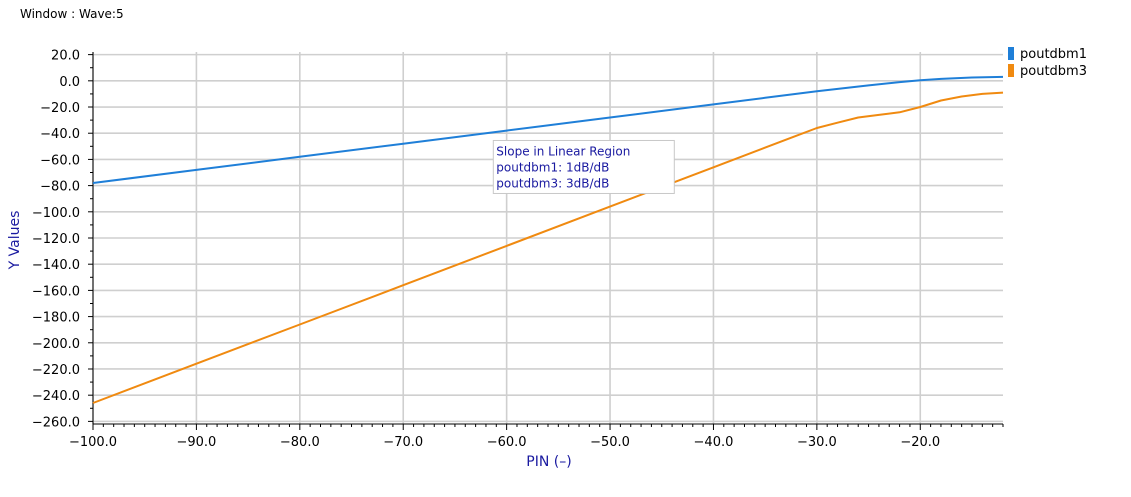 Image resolution: width=1131 pixels, height=497 pixels. I want to click on annotation-box, so click(583, 166).